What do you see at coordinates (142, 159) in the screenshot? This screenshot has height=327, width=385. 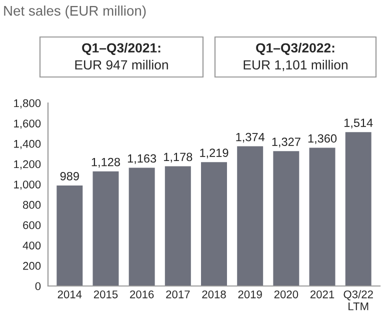 I see `data-label: 1,163` at bounding box center [142, 159].